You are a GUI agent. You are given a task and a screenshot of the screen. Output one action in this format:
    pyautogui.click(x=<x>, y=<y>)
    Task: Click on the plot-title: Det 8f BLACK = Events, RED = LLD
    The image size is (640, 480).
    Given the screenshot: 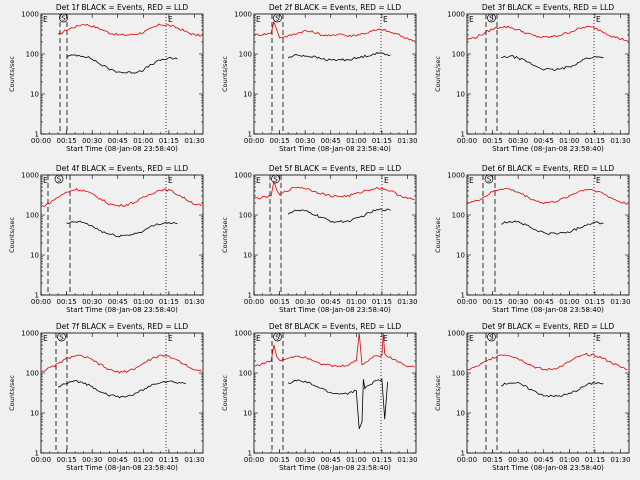 What is the action you would take?
    pyautogui.click(x=335, y=326)
    